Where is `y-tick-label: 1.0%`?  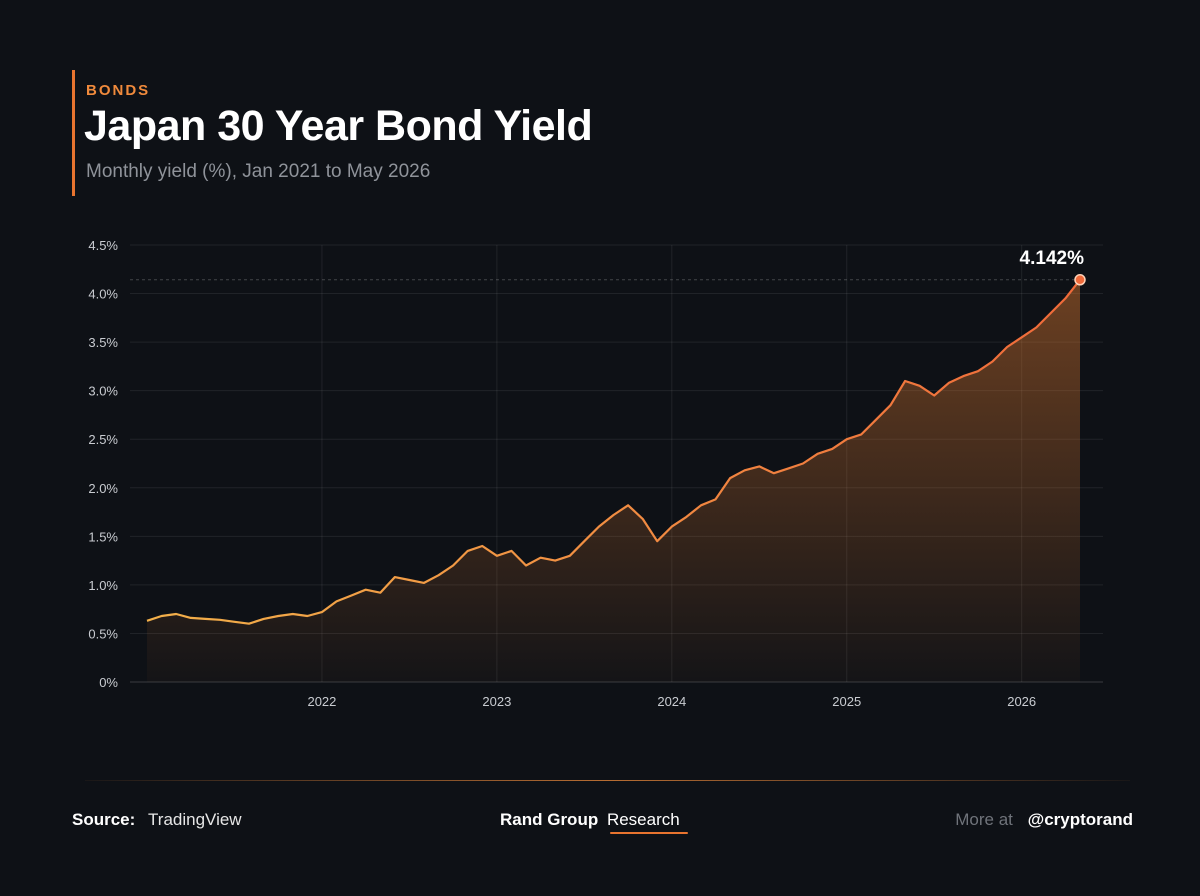 y-tick-label: 1.0% is located at coordinates (103, 585).